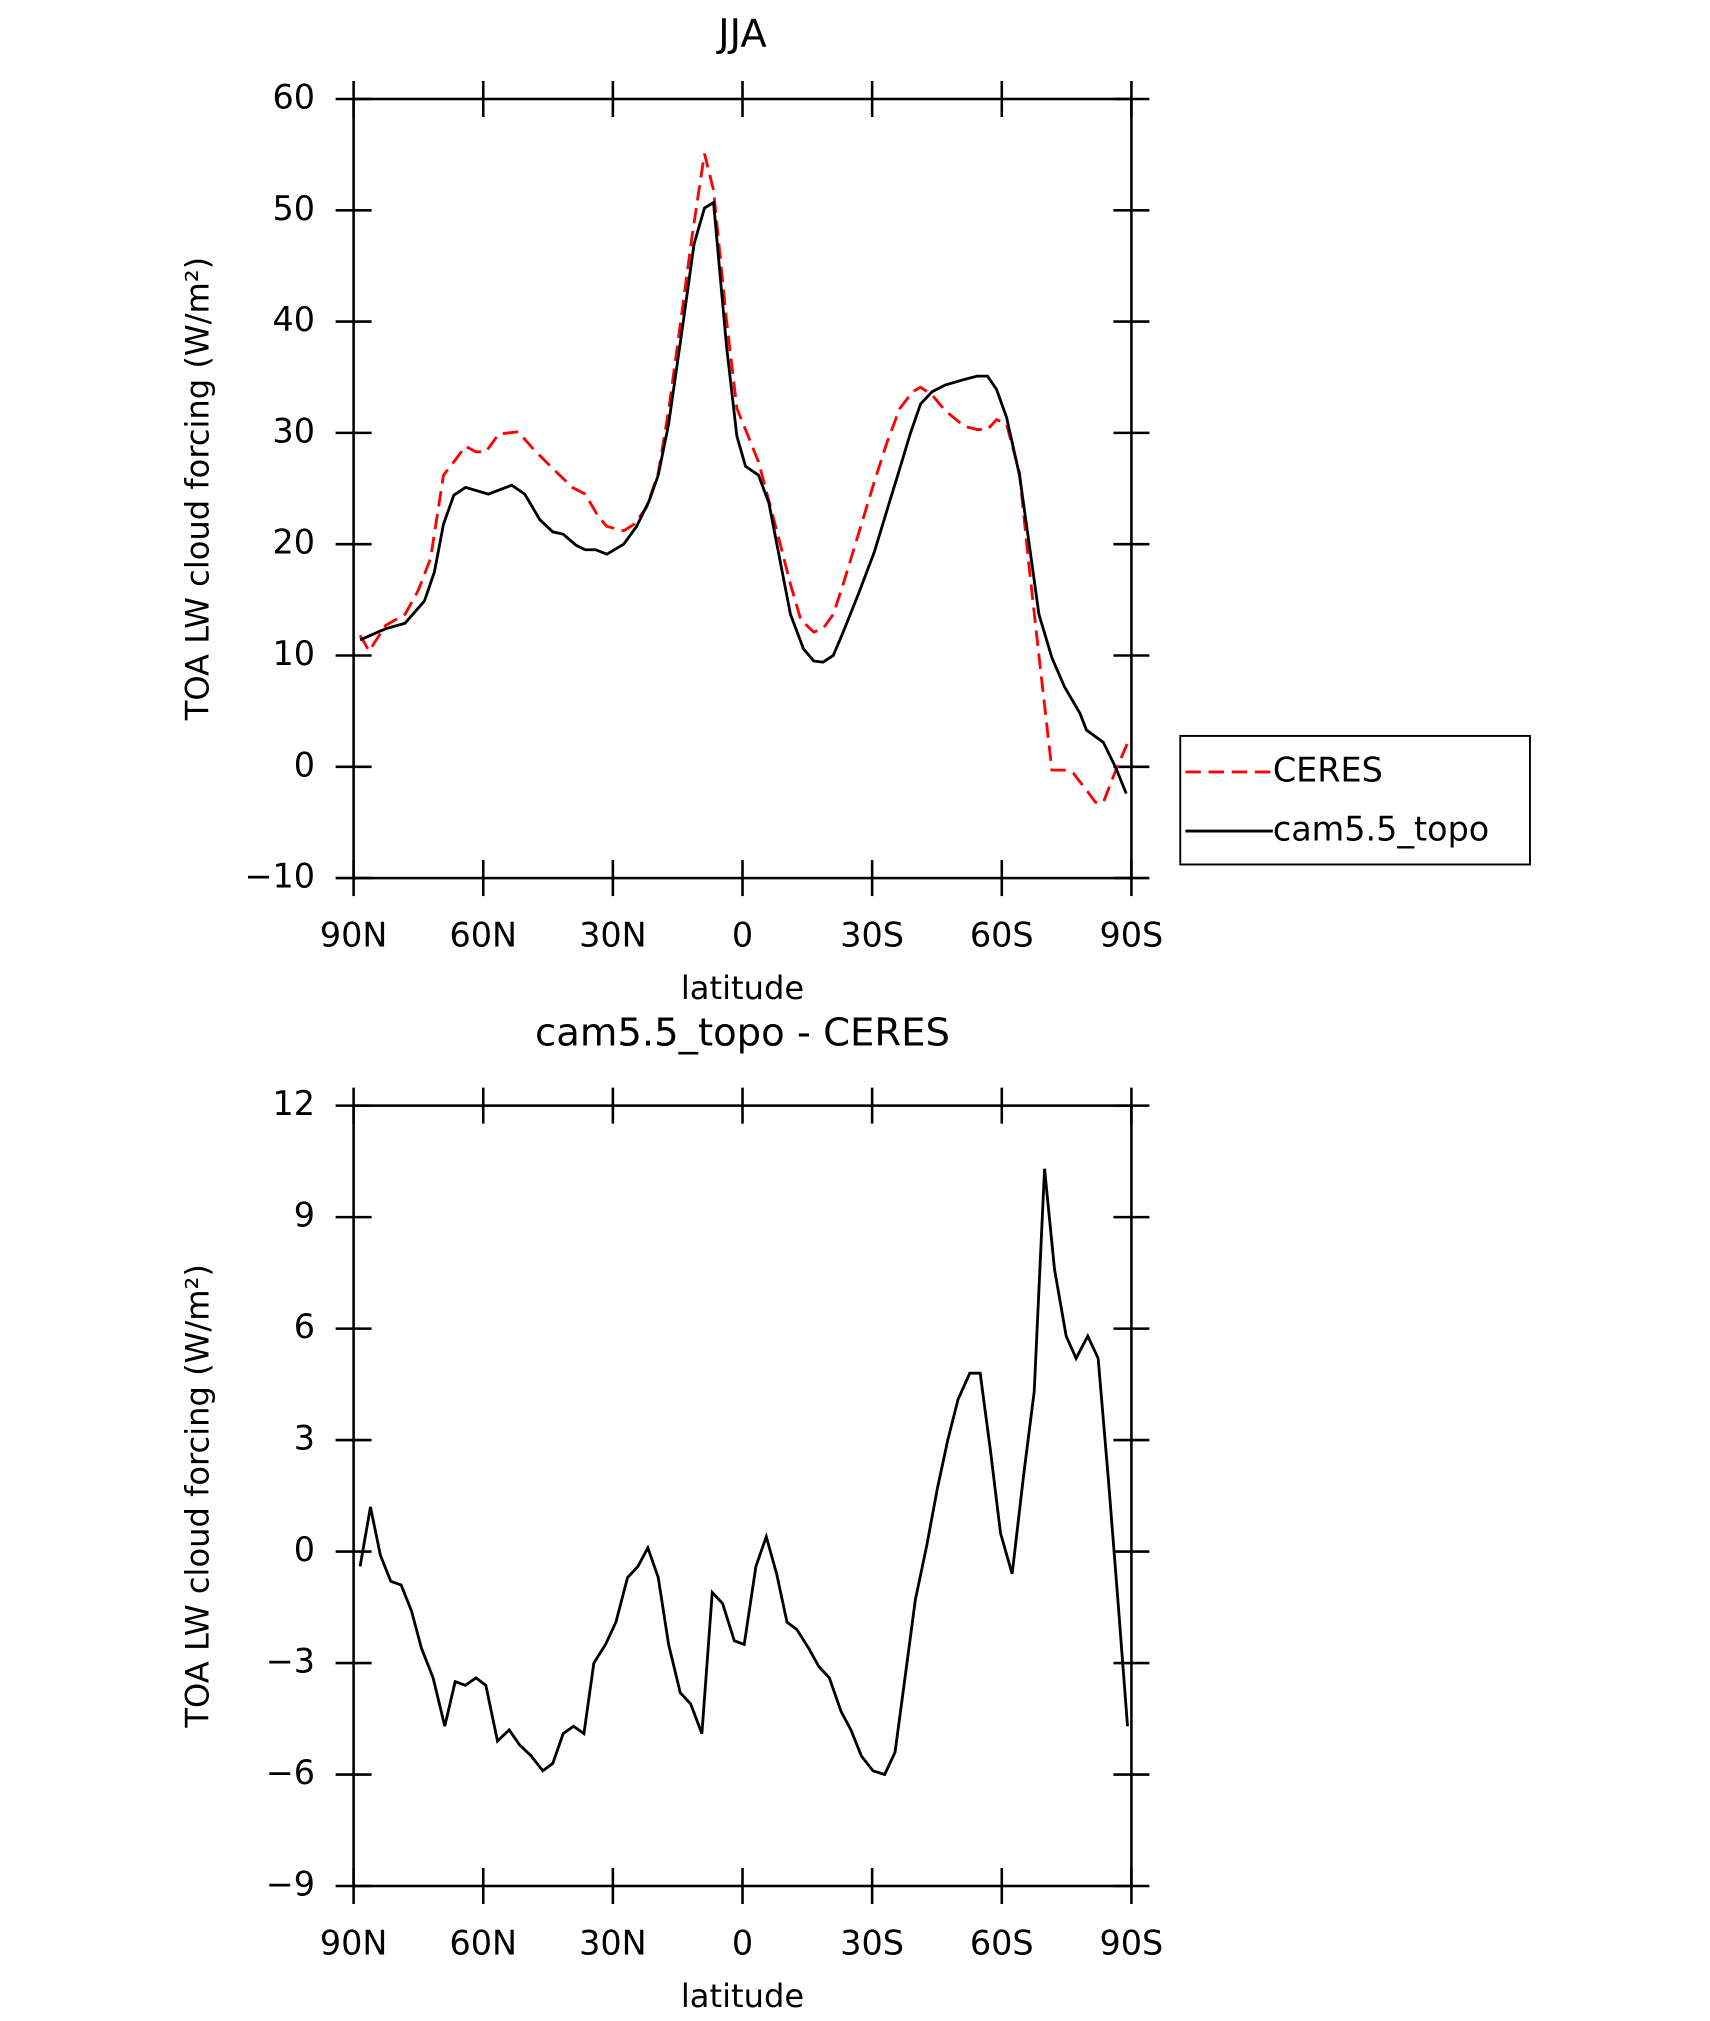  What do you see at coordinates (304, 1438) in the screenshot?
I see `y-tick-label: 3` at bounding box center [304, 1438].